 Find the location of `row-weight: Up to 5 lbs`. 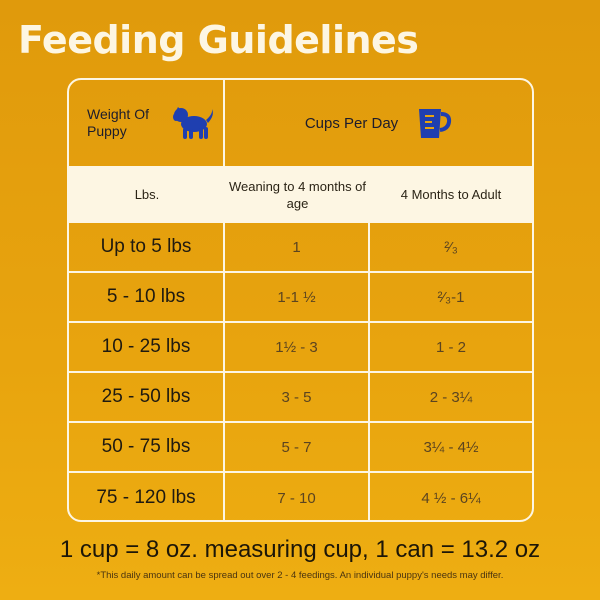

row-weight: Up to 5 lbs is located at coordinates (147, 248).